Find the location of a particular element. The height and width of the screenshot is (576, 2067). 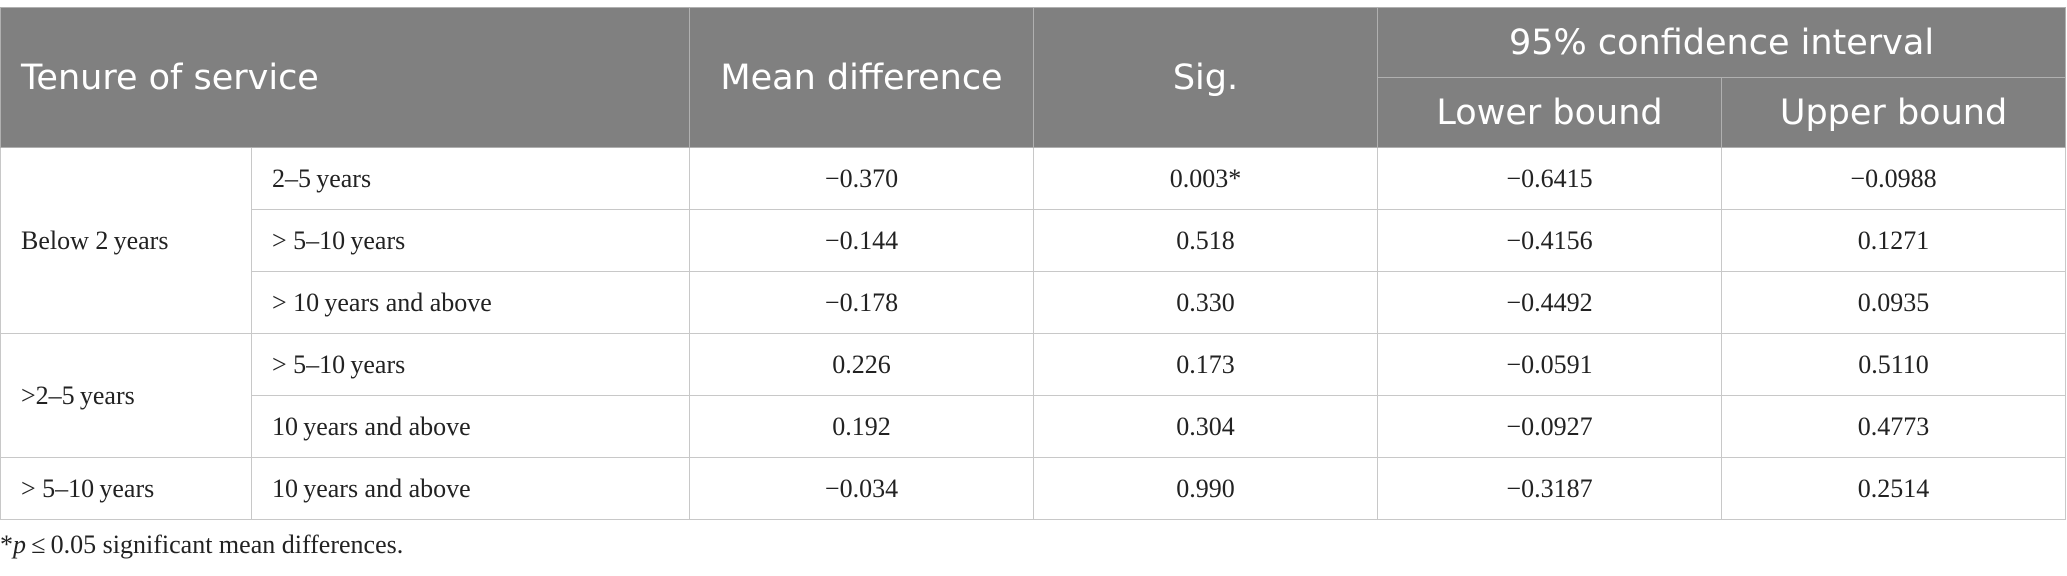

header-lower-bound: Lower bound is located at coordinates (1549, 112).